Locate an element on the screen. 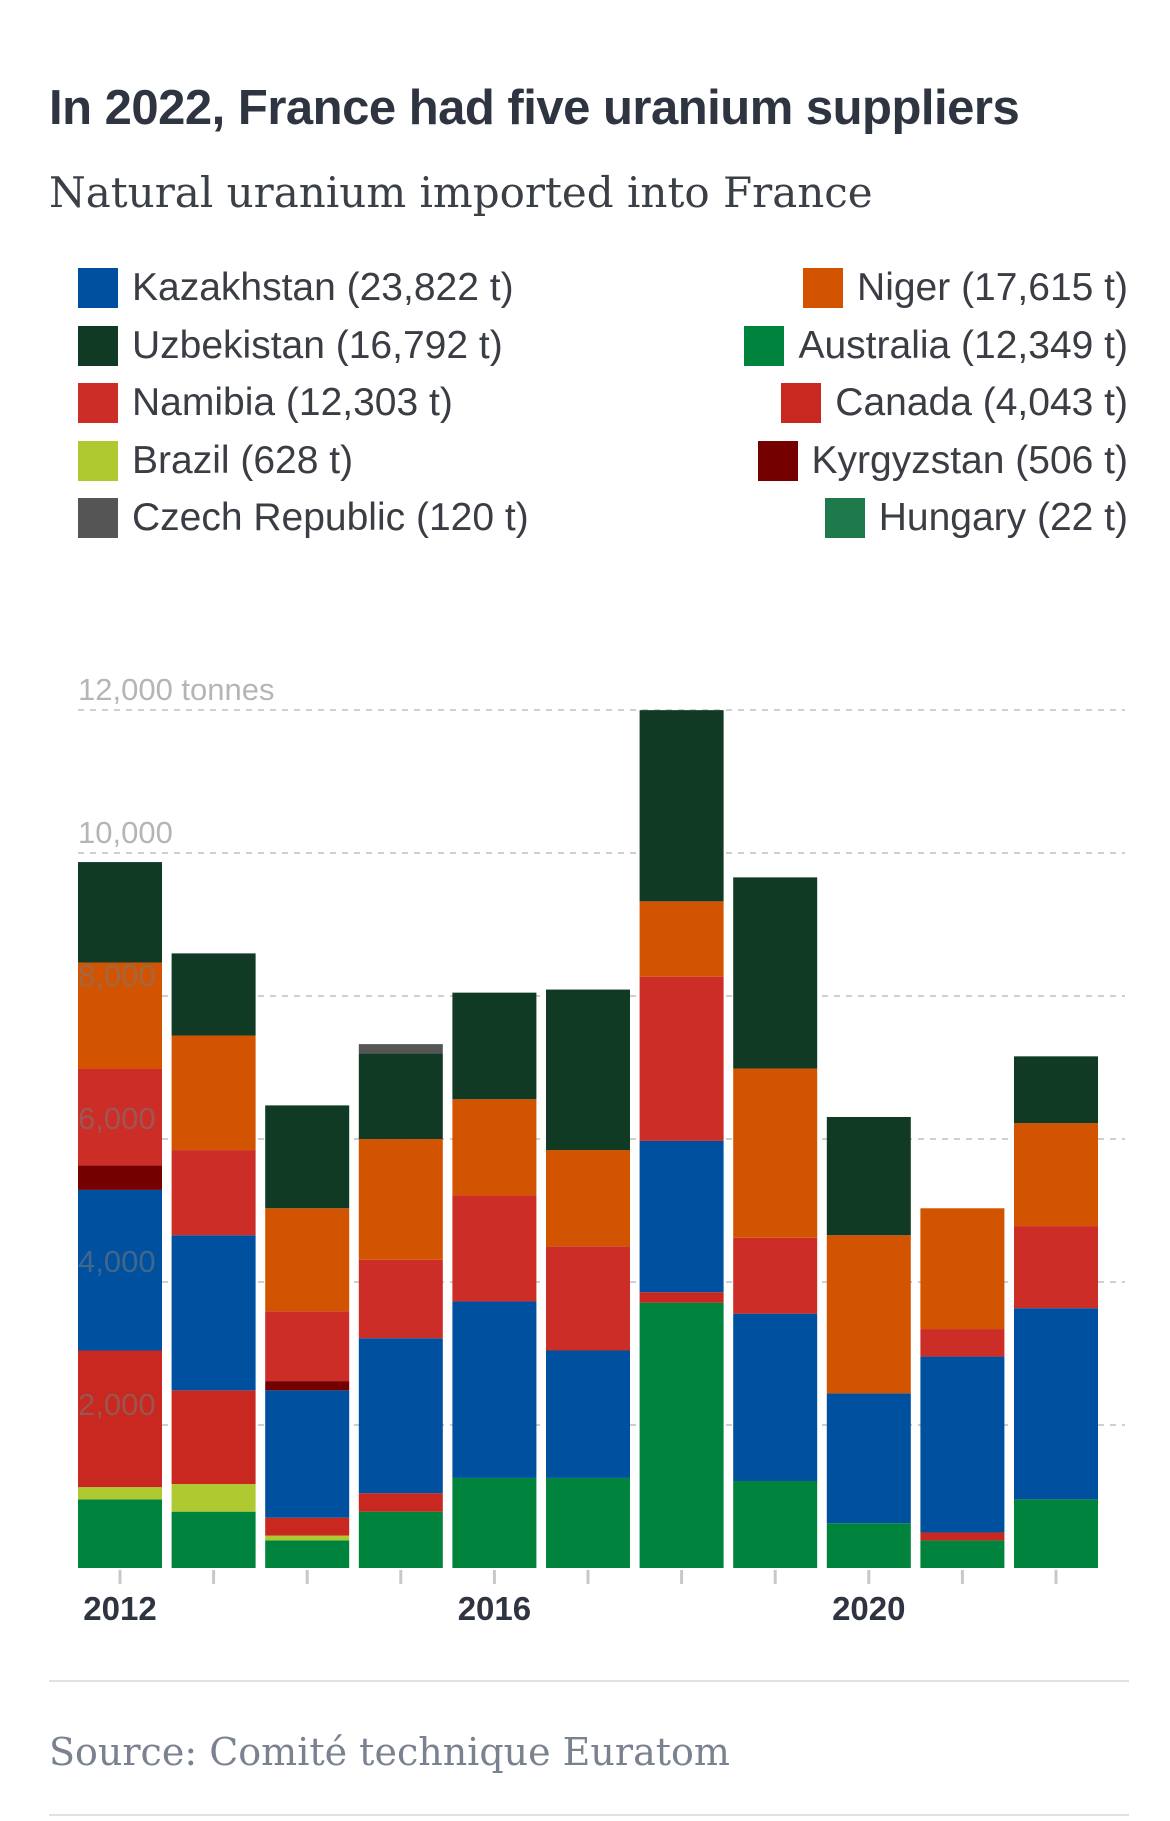 This screenshot has width=1170, height=1821. legend-item-kazakhstan: Kazakhstan (23,822 t) is located at coordinates (296, 288).